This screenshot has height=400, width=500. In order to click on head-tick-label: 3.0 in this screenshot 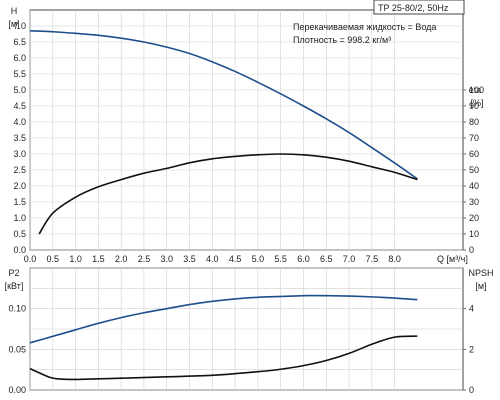, I will do `click(19, 154)`.